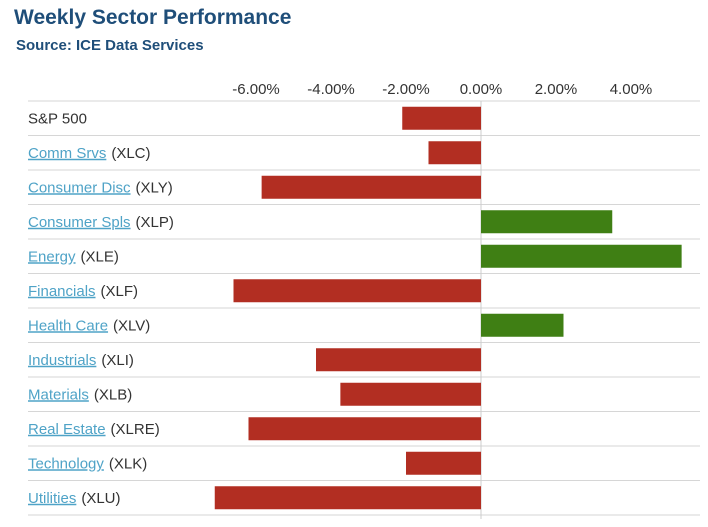 This screenshot has height=527, width=708. I want to click on x-tick-label: -4.00%, so click(331, 89).